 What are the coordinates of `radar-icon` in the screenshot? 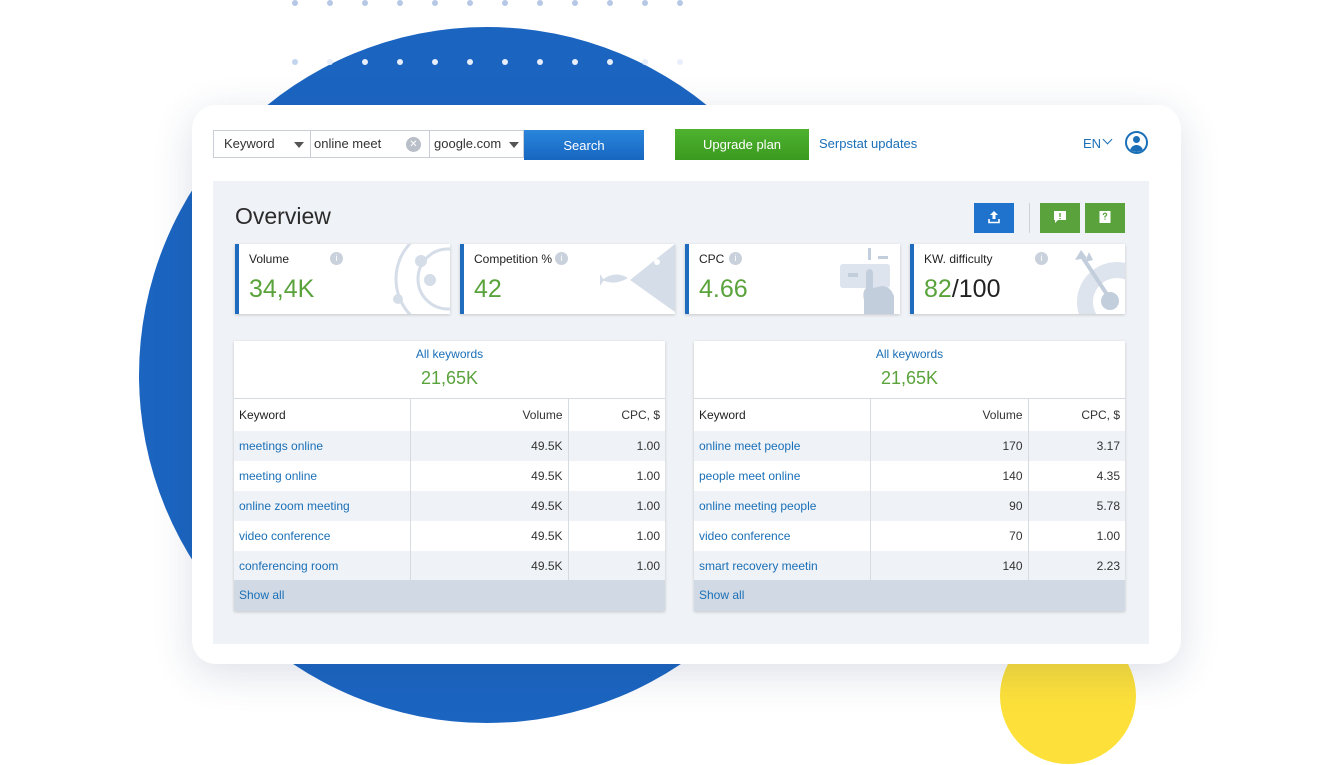 It's located at (421, 279).